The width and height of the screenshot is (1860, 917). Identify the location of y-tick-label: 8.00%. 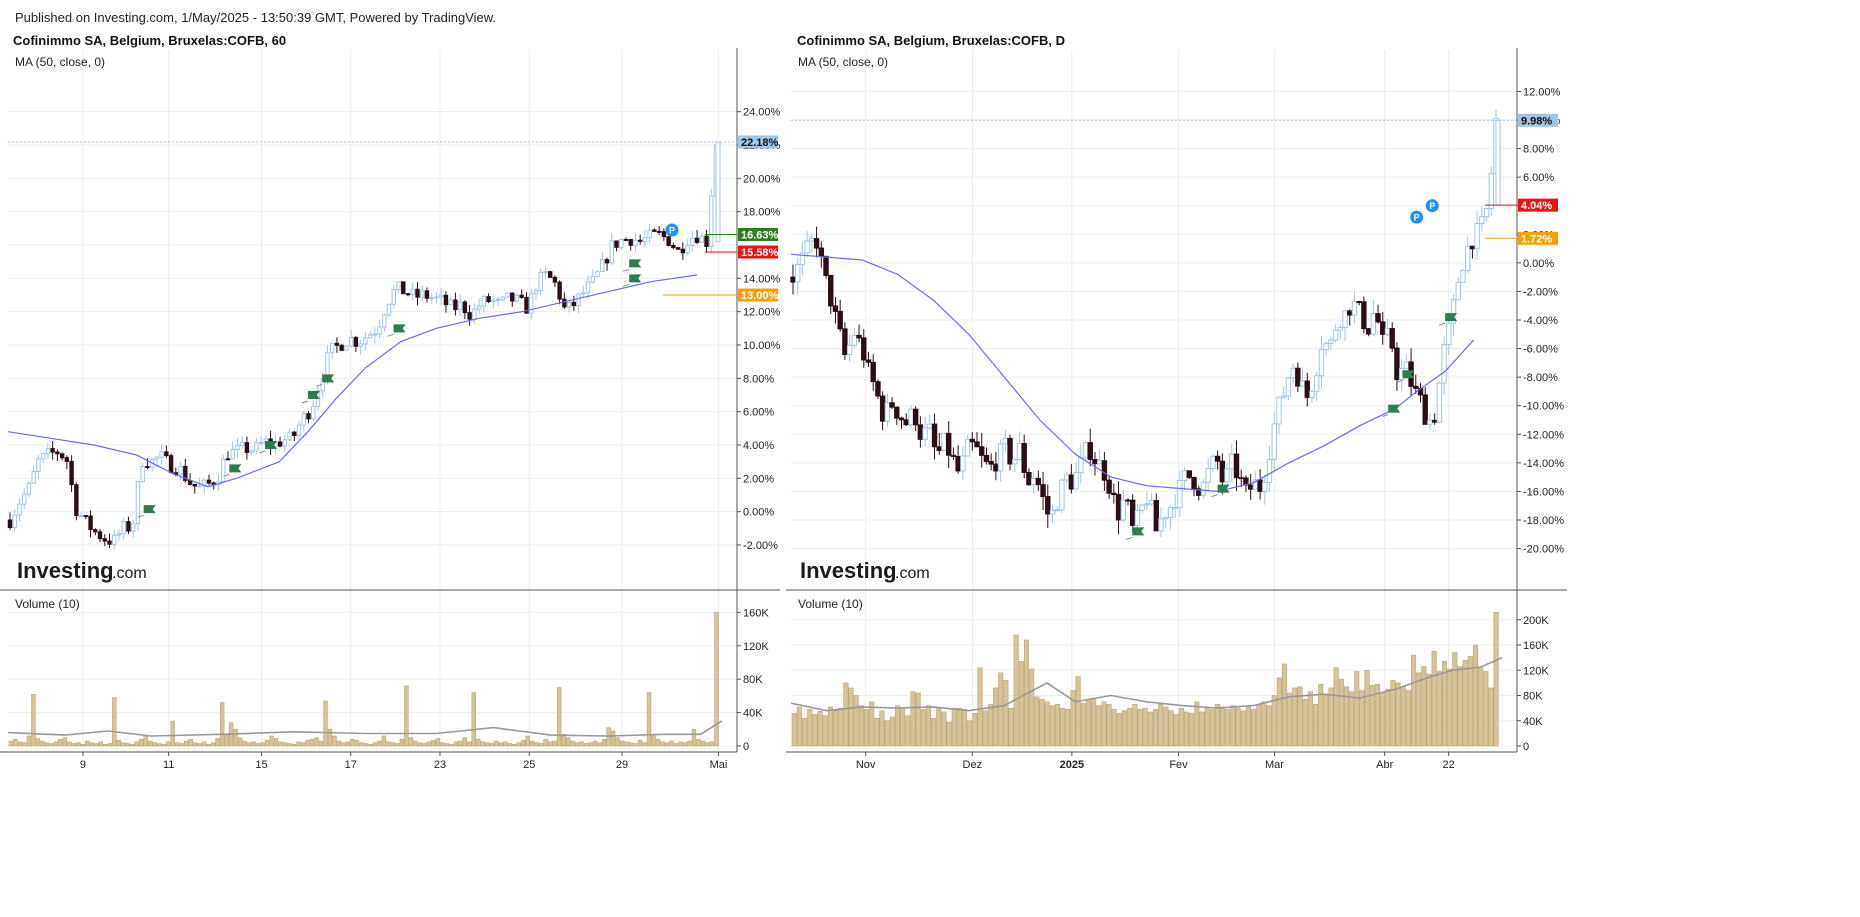
(758, 379).